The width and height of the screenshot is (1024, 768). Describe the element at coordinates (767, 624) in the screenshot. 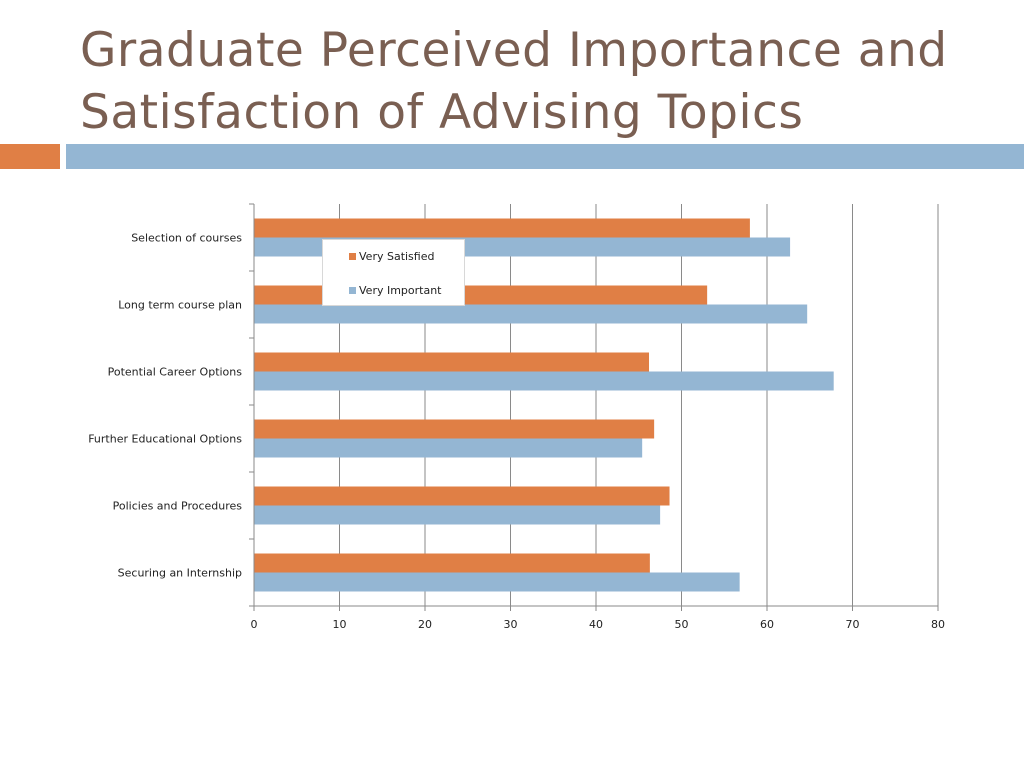

I see `x-tick-label: 60` at that location.